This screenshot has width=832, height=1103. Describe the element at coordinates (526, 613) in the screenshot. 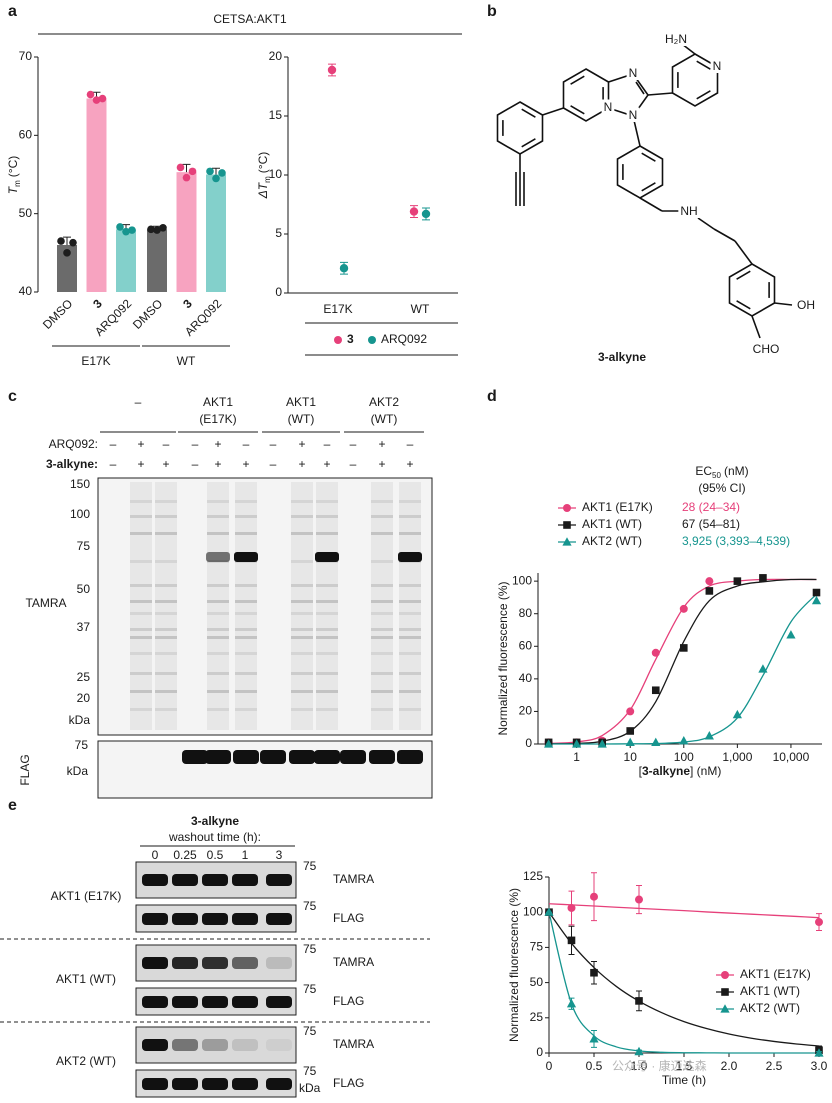

I see `y-tick-label: 80` at that location.